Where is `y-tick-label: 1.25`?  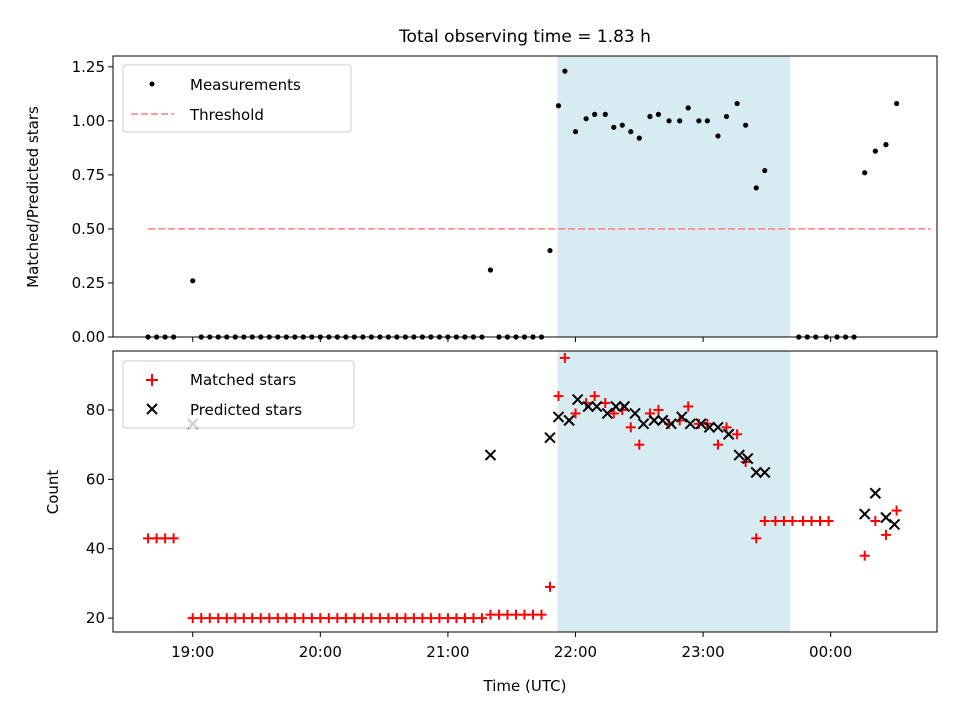
y-tick-label: 1.25 is located at coordinates (88, 67).